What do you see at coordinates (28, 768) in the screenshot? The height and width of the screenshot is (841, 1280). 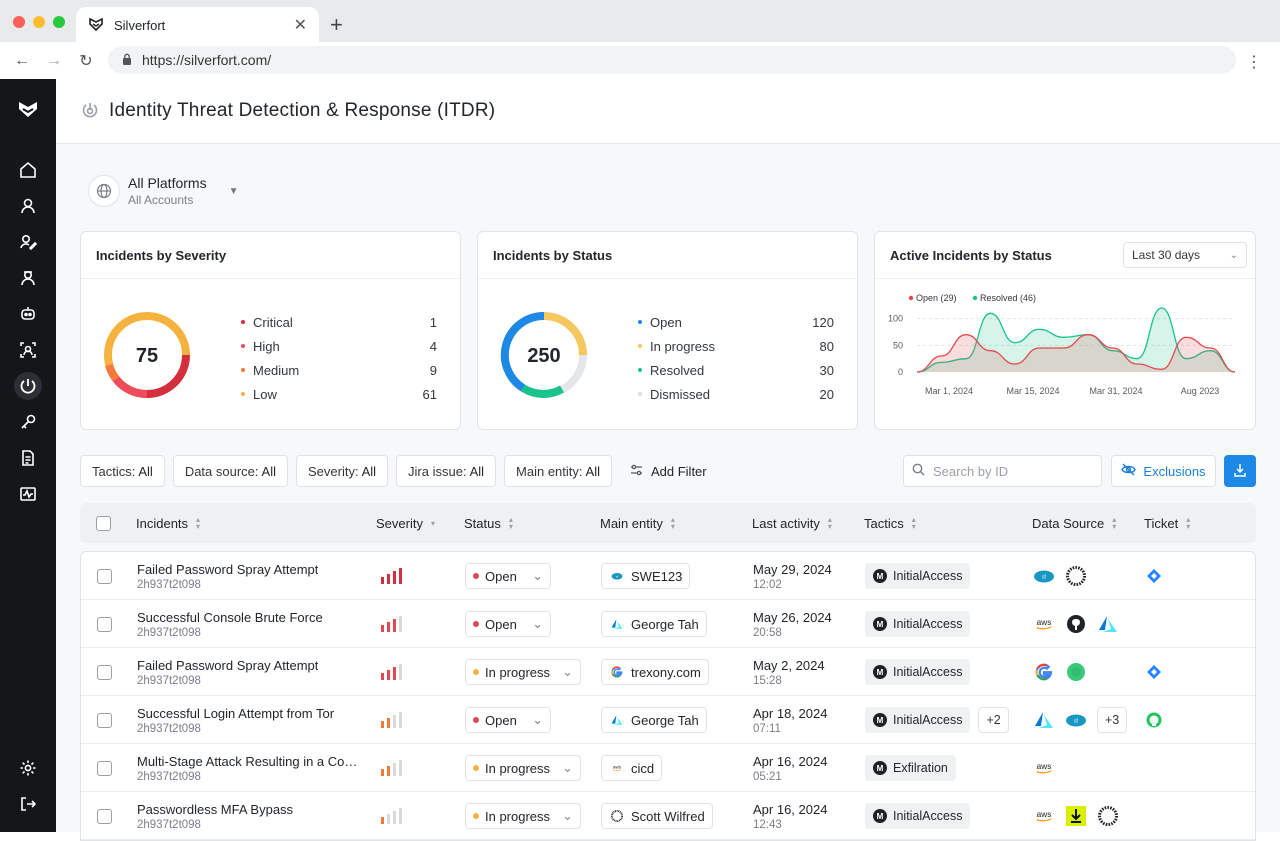 I see `settings-icon` at bounding box center [28, 768].